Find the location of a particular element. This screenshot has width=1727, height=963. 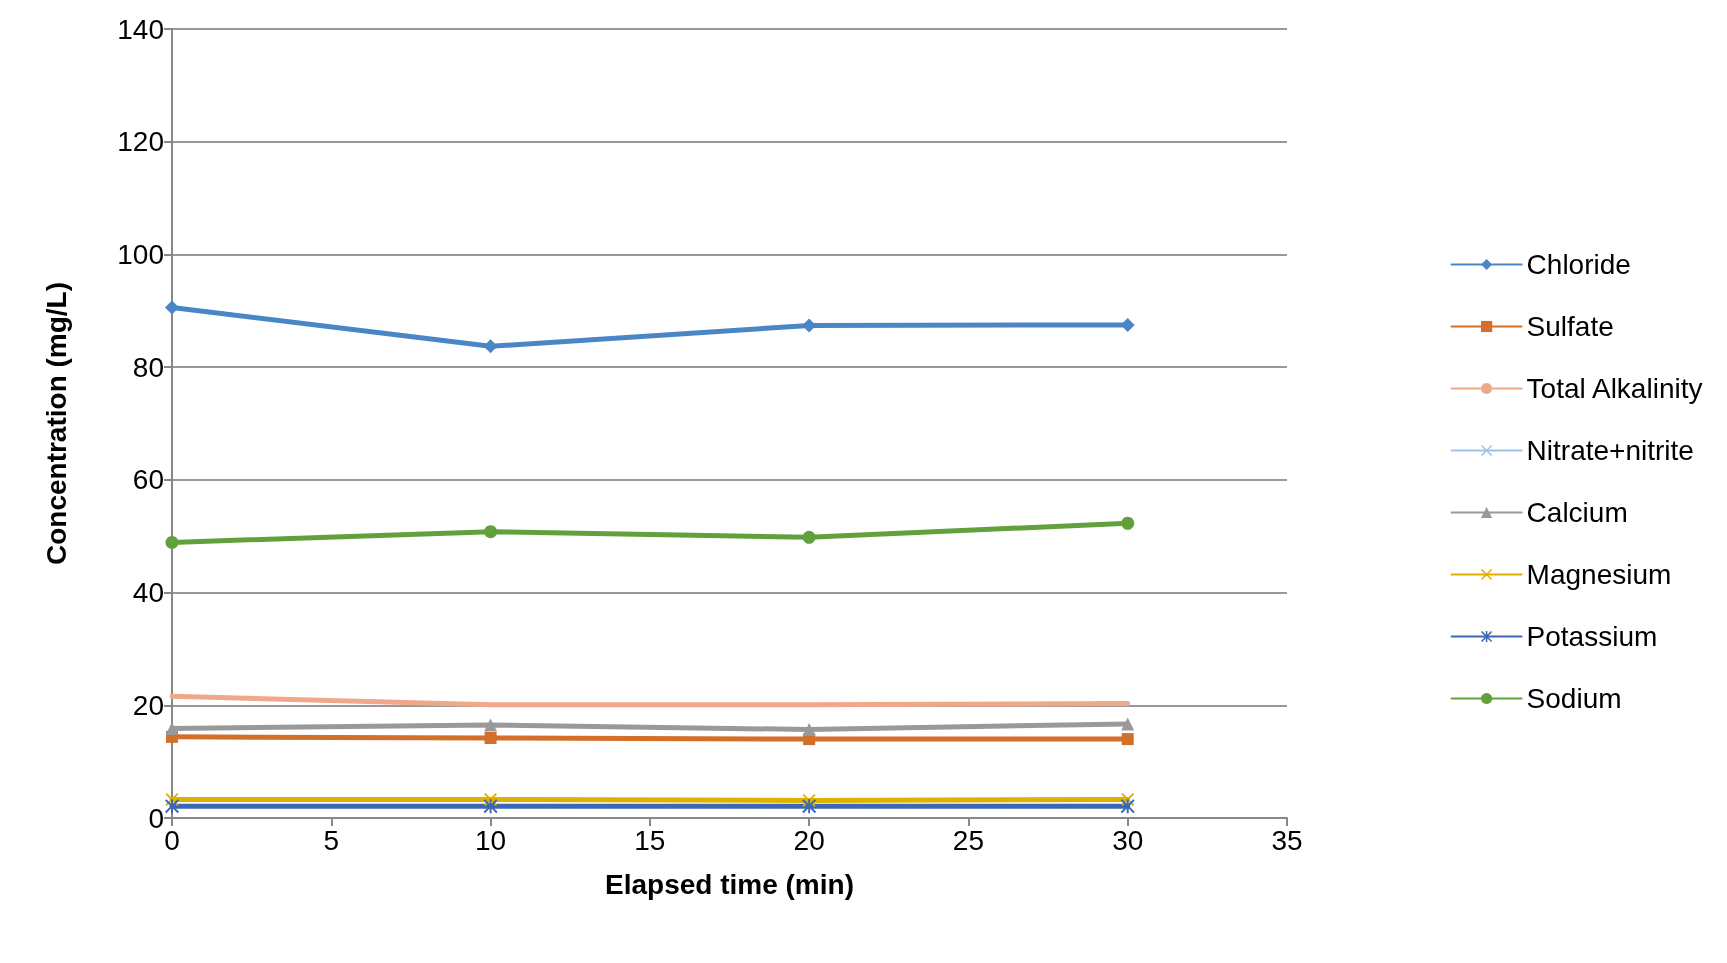

y-tick-label: 20 is located at coordinates (148, 705).